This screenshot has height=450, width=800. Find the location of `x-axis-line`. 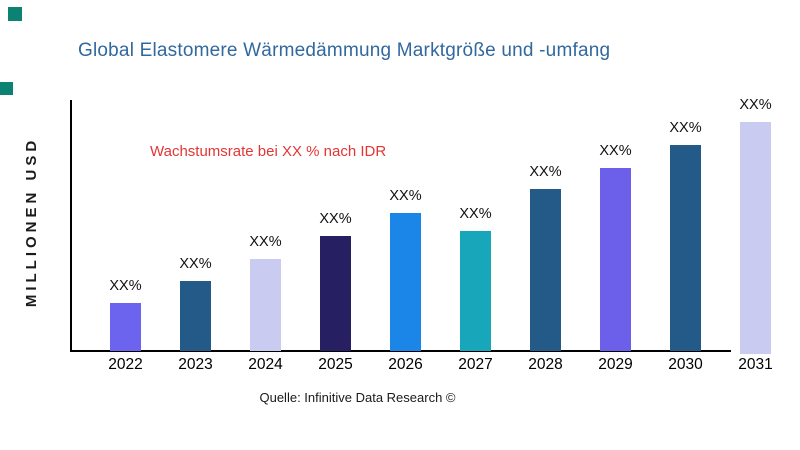

x-axis-line is located at coordinates (400, 351).